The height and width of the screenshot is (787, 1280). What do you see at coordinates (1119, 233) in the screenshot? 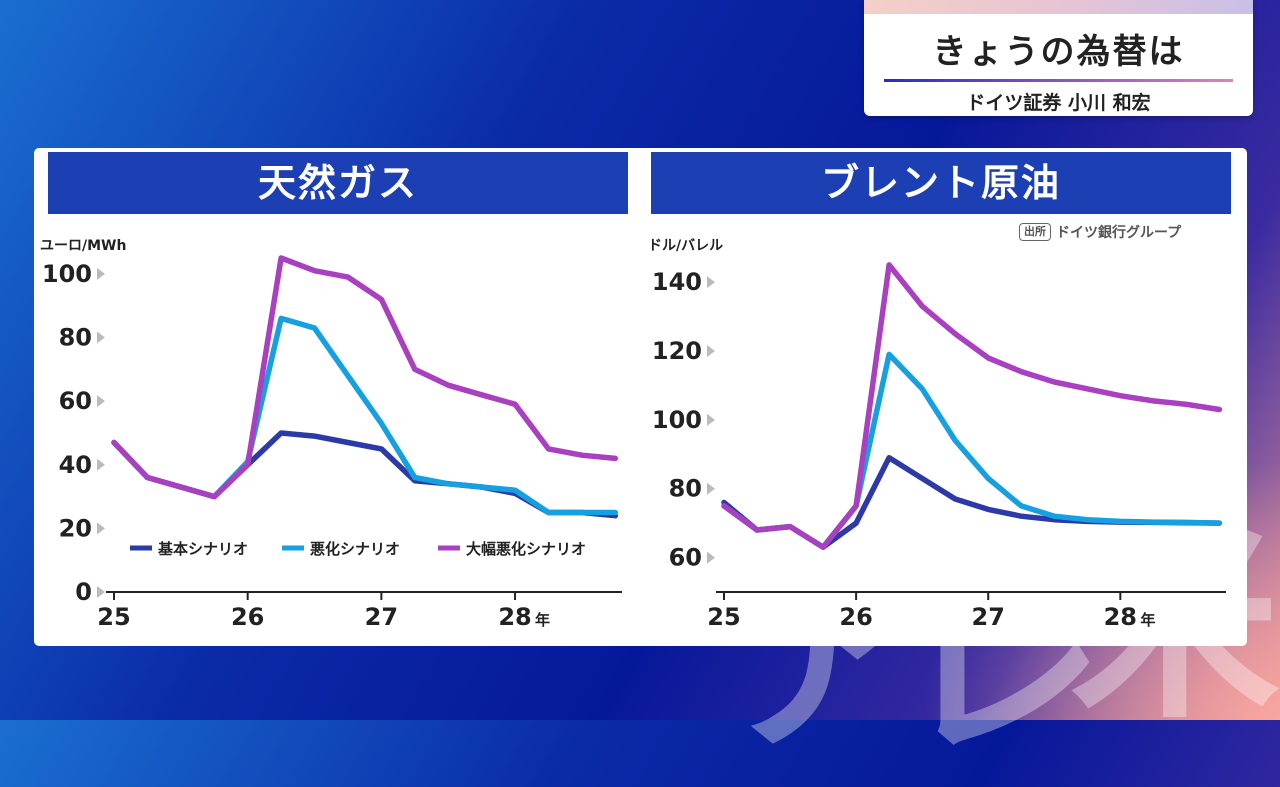
I see `source-text: ドイツ銀行グループ` at bounding box center [1119, 233].